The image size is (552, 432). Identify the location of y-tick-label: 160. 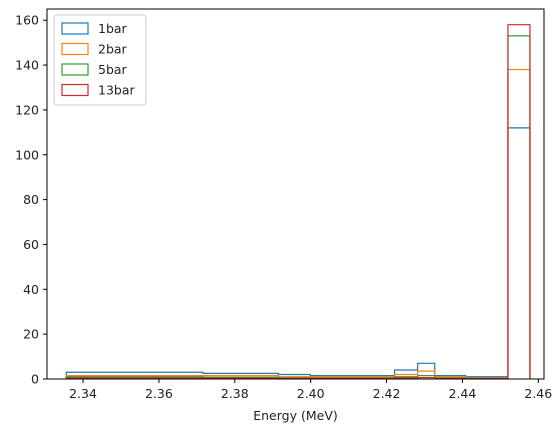
(27, 20).